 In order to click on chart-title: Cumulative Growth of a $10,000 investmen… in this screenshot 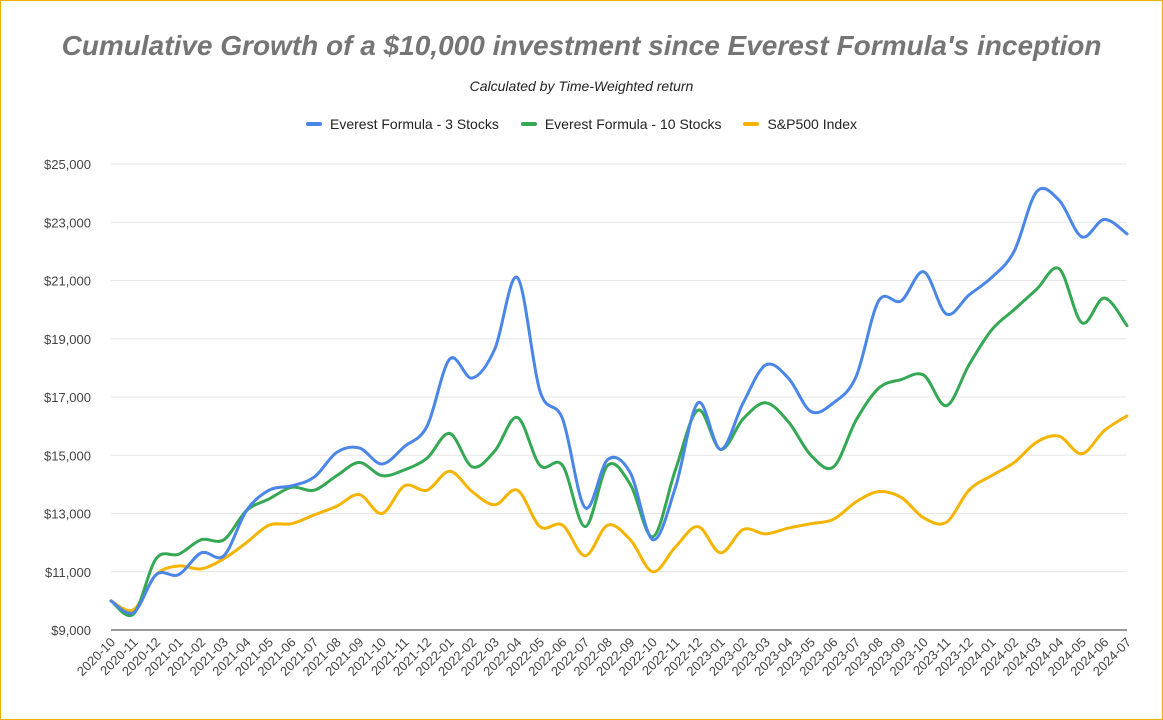, I will do `click(581, 45)`.